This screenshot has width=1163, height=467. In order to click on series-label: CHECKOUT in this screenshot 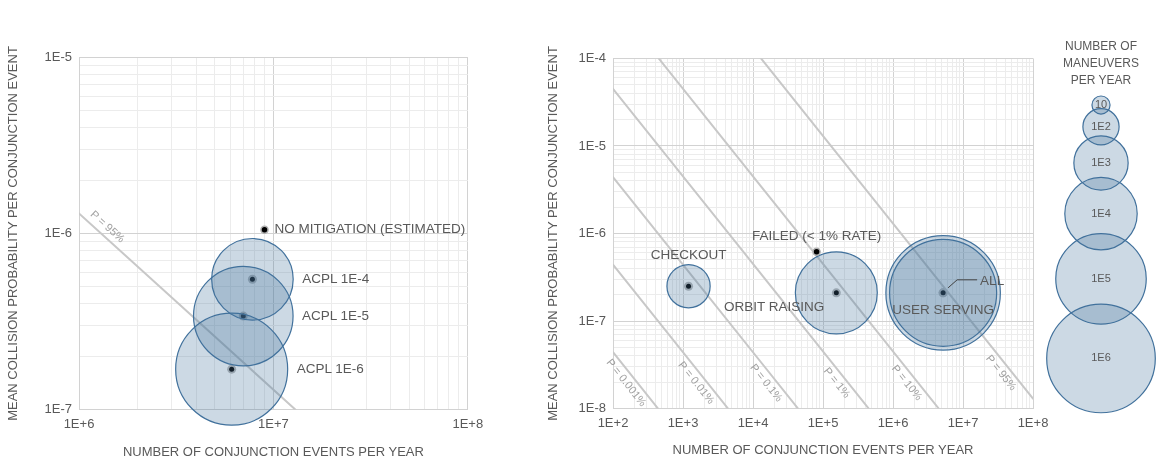, I will do `click(688, 255)`.